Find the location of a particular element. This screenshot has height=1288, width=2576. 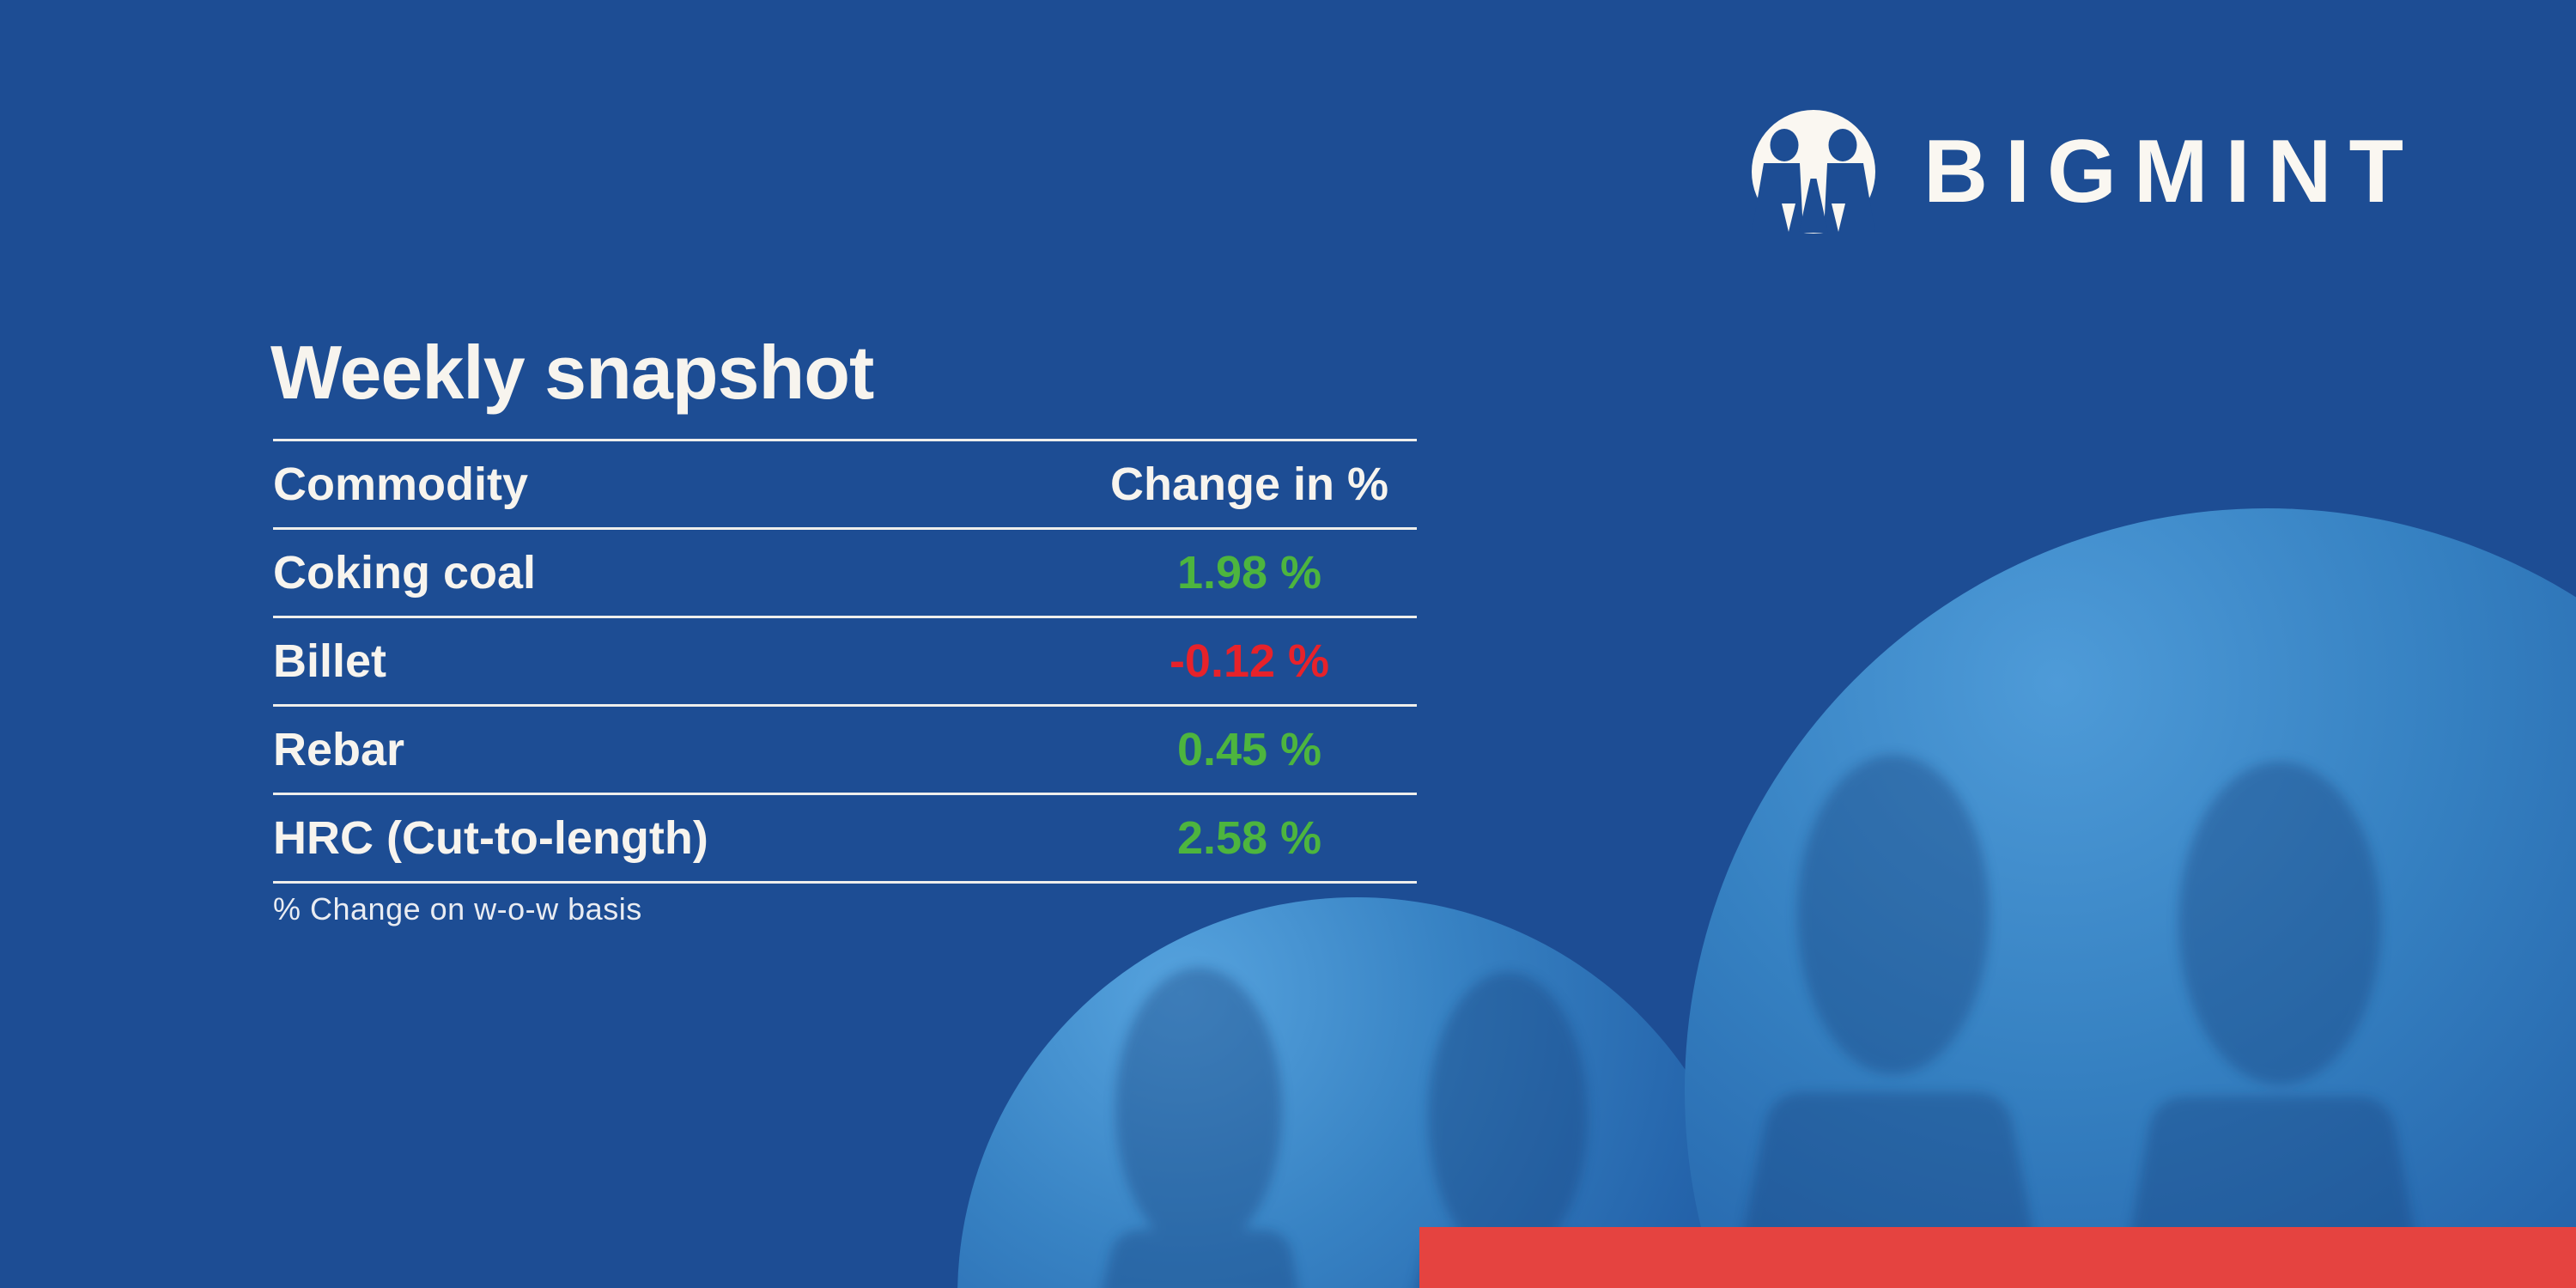

footnote: % Change on w-o-w basis is located at coordinates (457, 909).